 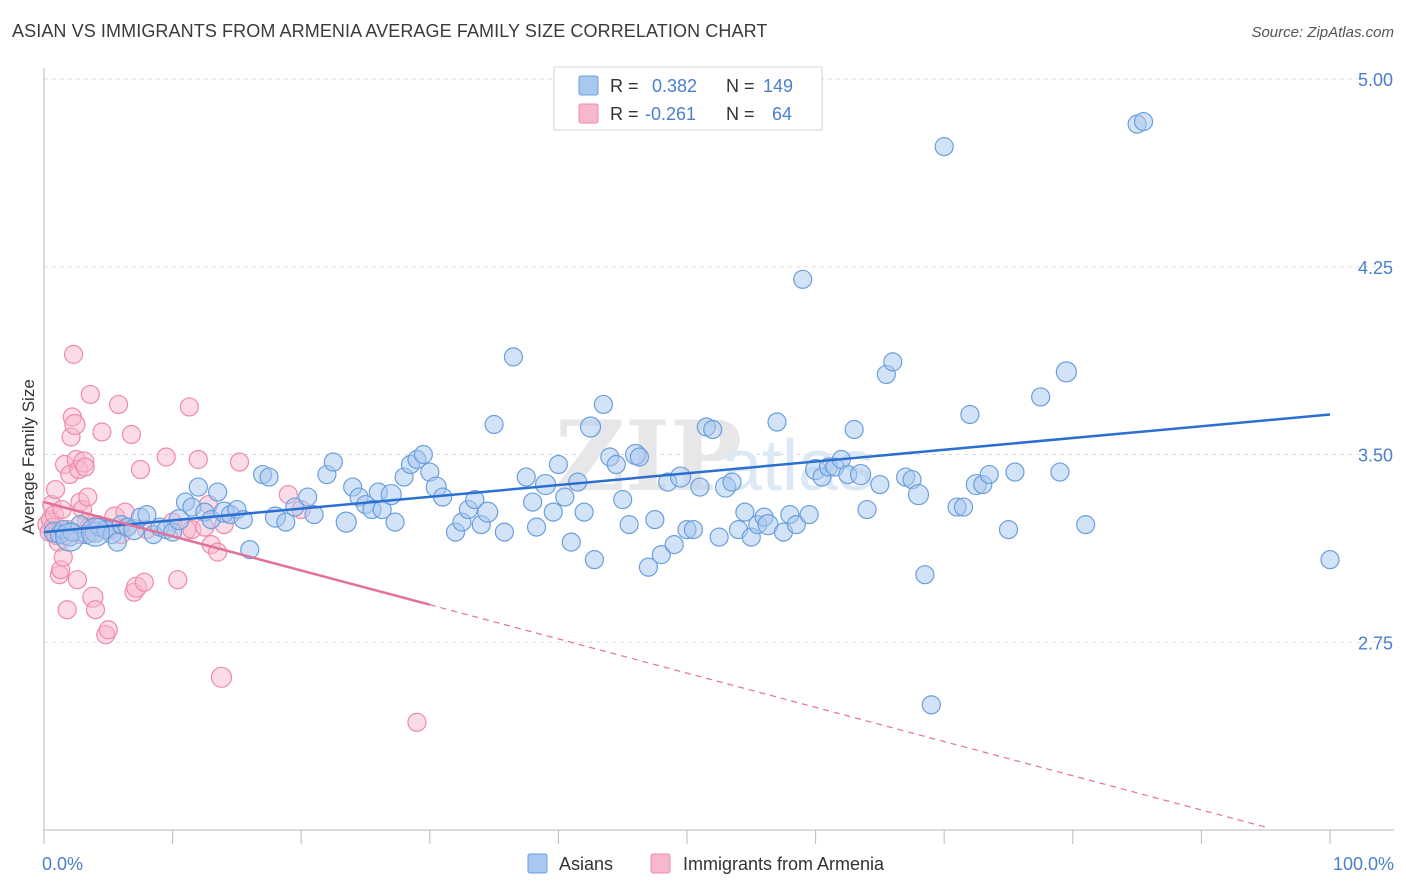 I want to click on armenia-r-label: R =, so click(x=624, y=114).